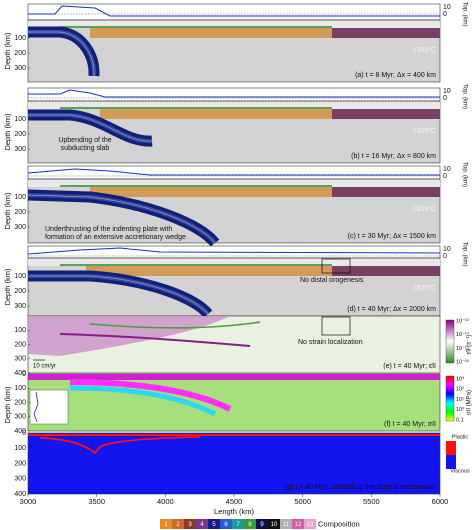  I want to click on model, so click(234, 463).